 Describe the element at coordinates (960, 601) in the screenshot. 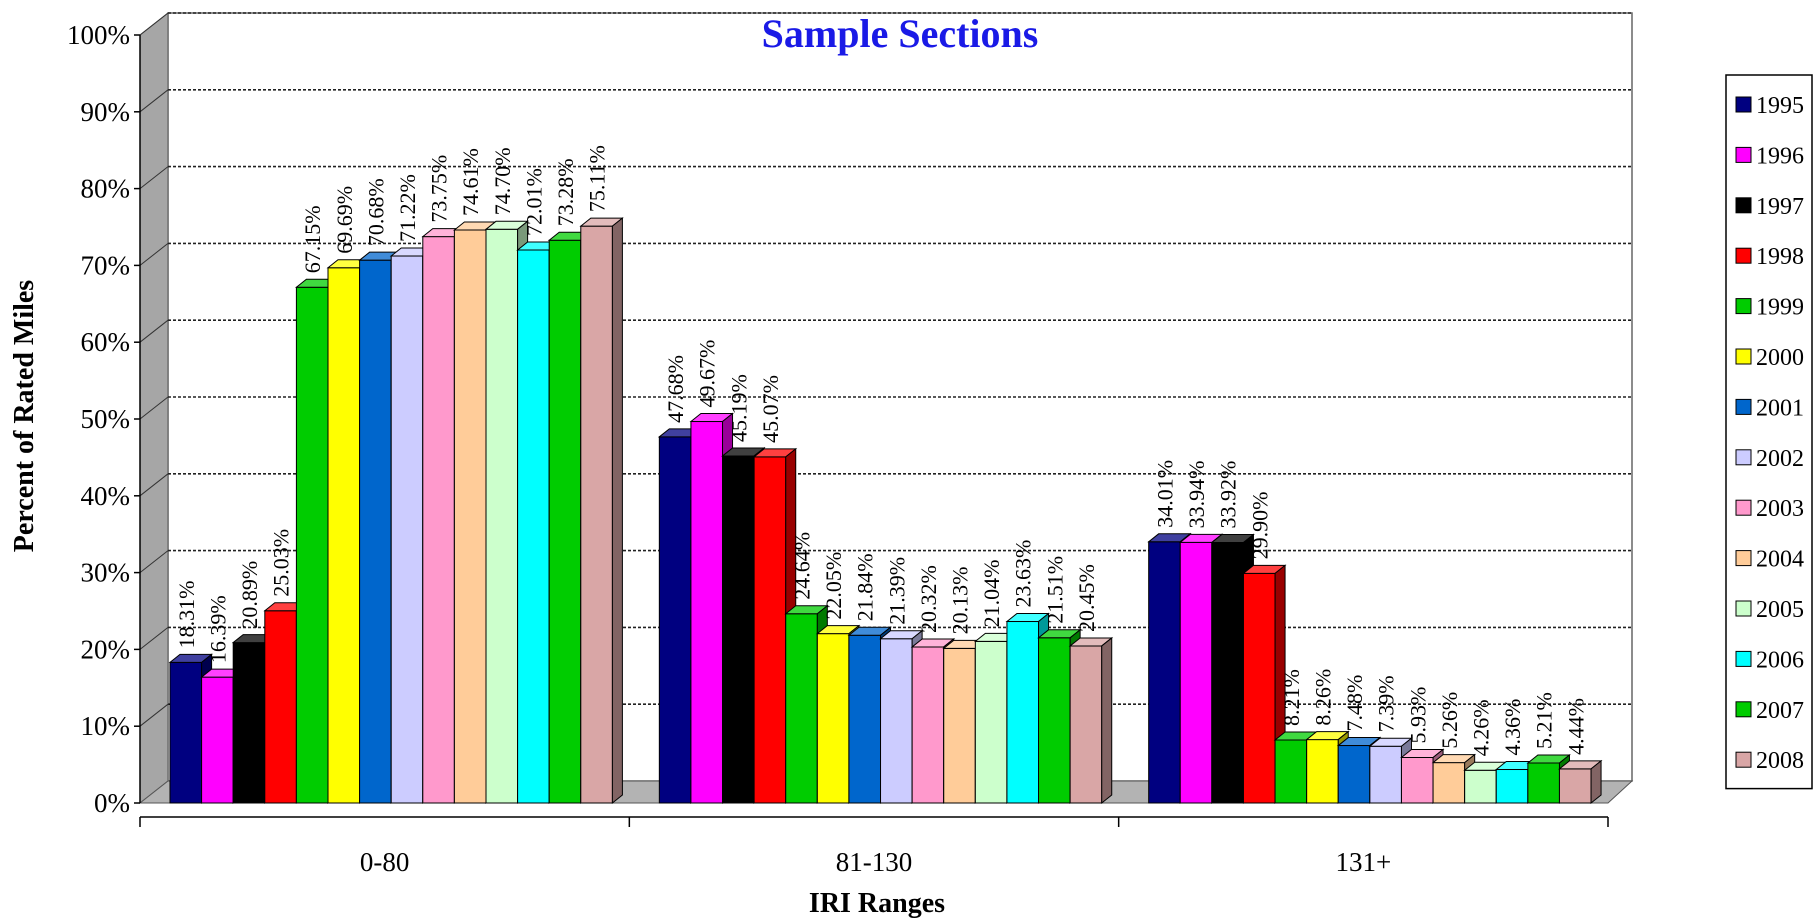

I see `data-label: 20.13%` at that location.